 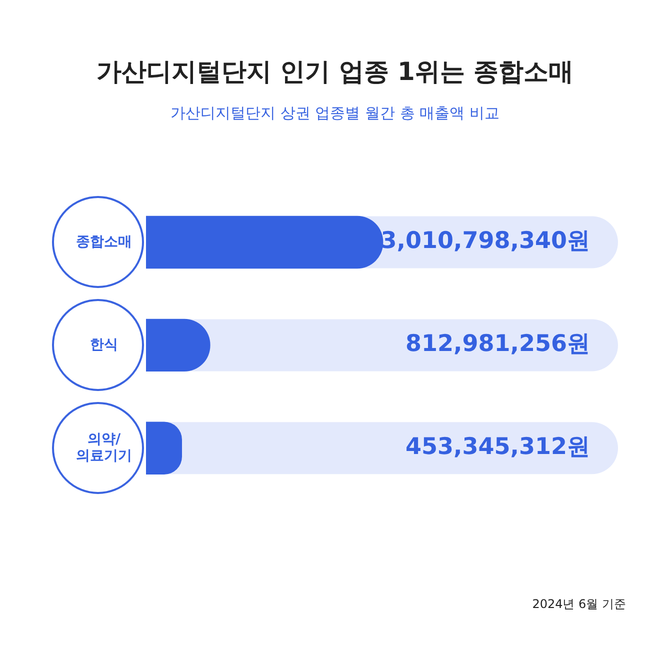 What do you see at coordinates (335, 113) in the screenshot?
I see `chart-subtitle: 가산디지털단지 상권 업종별 월간 총 매출액 비교` at bounding box center [335, 113].